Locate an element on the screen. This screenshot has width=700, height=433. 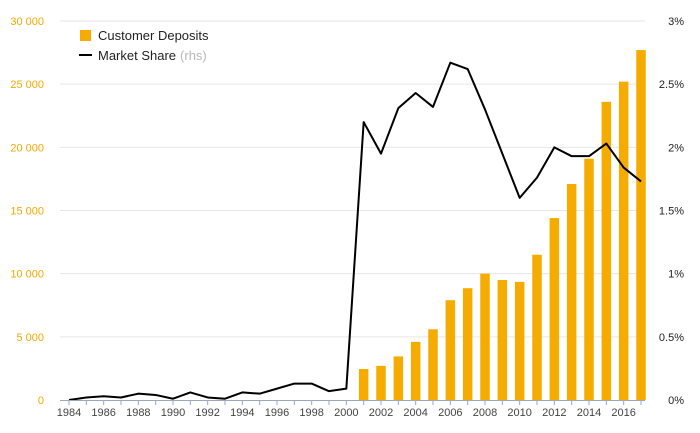
x-tick-label: 1998 is located at coordinates (311, 413).